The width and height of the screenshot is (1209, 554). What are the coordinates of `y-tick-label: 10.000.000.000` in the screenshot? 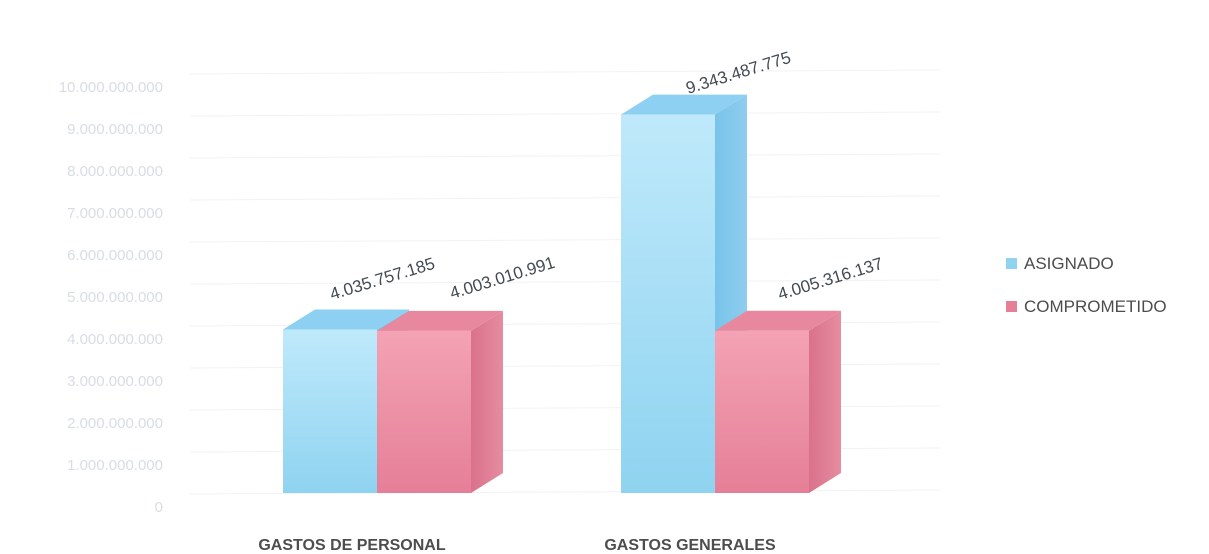 It's located at (111, 87).